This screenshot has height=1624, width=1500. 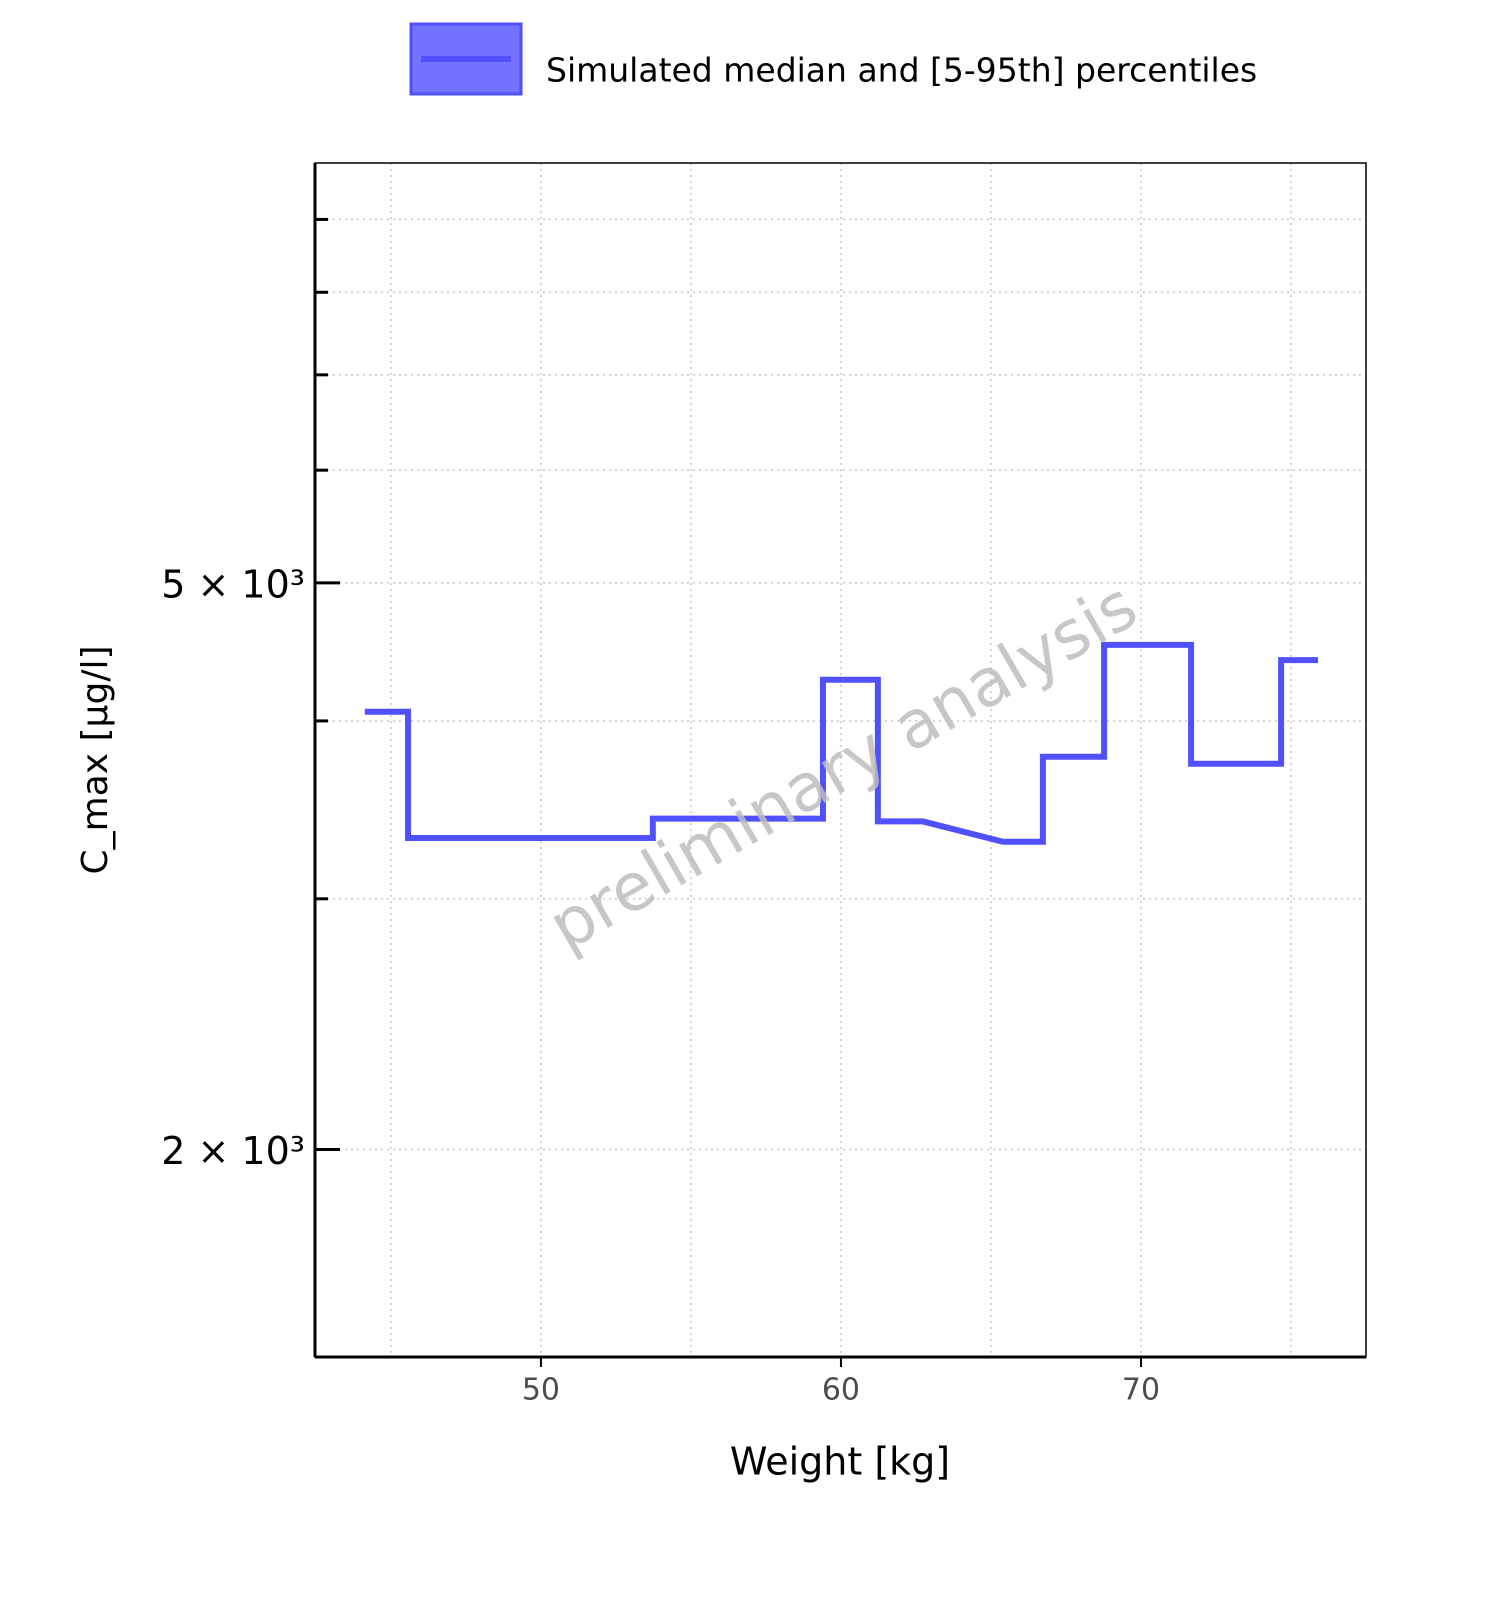 What do you see at coordinates (541, 1390) in the screenshot?
I see `x-tick-label: 50` at bounding box center [541, 1390].